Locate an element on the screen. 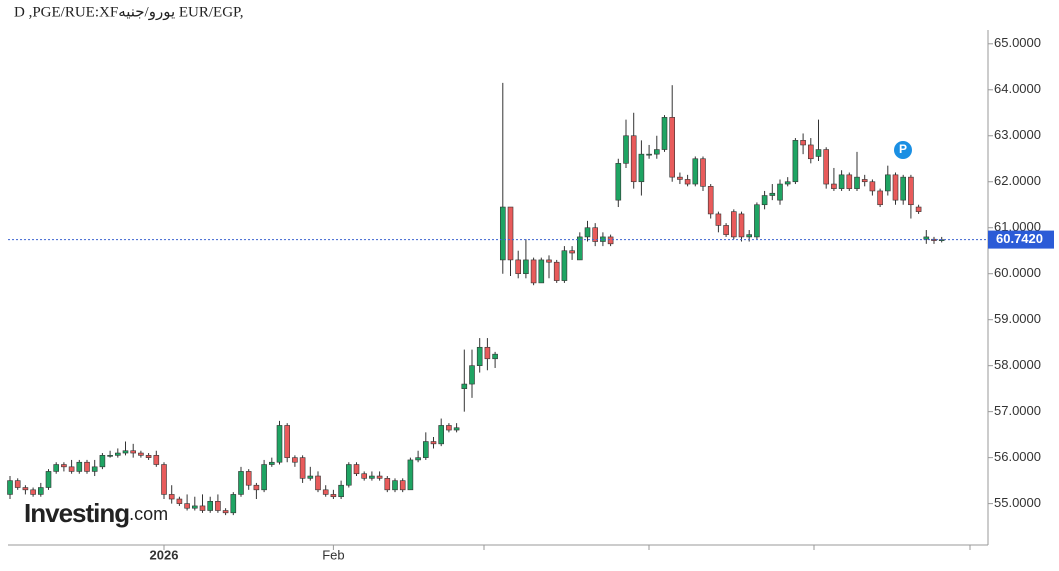 The image size is (1059, 571). x-tick-label: 2026 is located at coordinates (164, 554).